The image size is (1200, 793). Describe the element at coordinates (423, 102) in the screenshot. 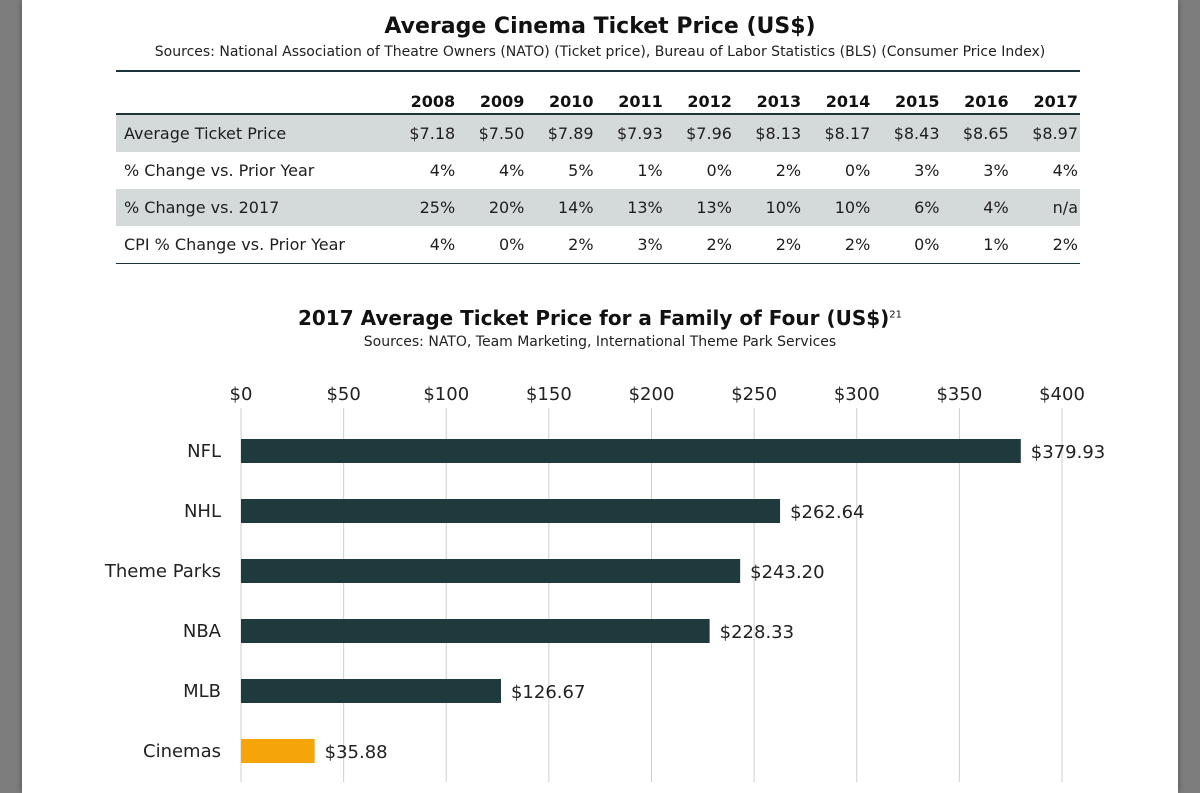

I see `year-header: 2008` at that location.